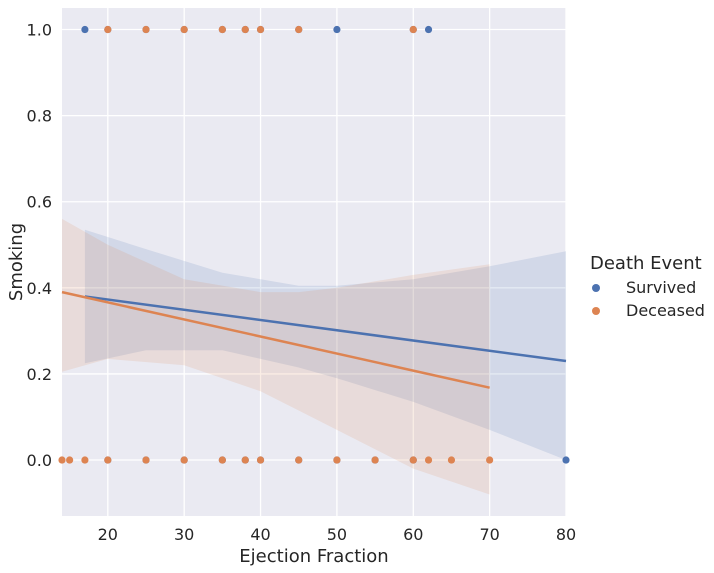  Describe the element at coordinates (39, 30) in the screenshot. I see `y-tick-label: 1.0` at that location.